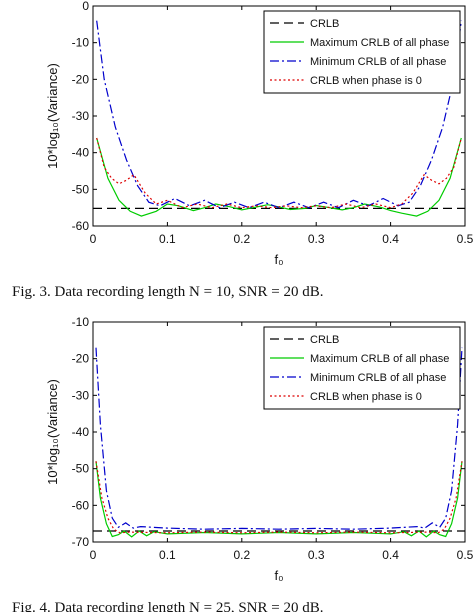 This screenshot has width=474, height=612. I want to click on y-tick-label: 0, so click(85, 6).